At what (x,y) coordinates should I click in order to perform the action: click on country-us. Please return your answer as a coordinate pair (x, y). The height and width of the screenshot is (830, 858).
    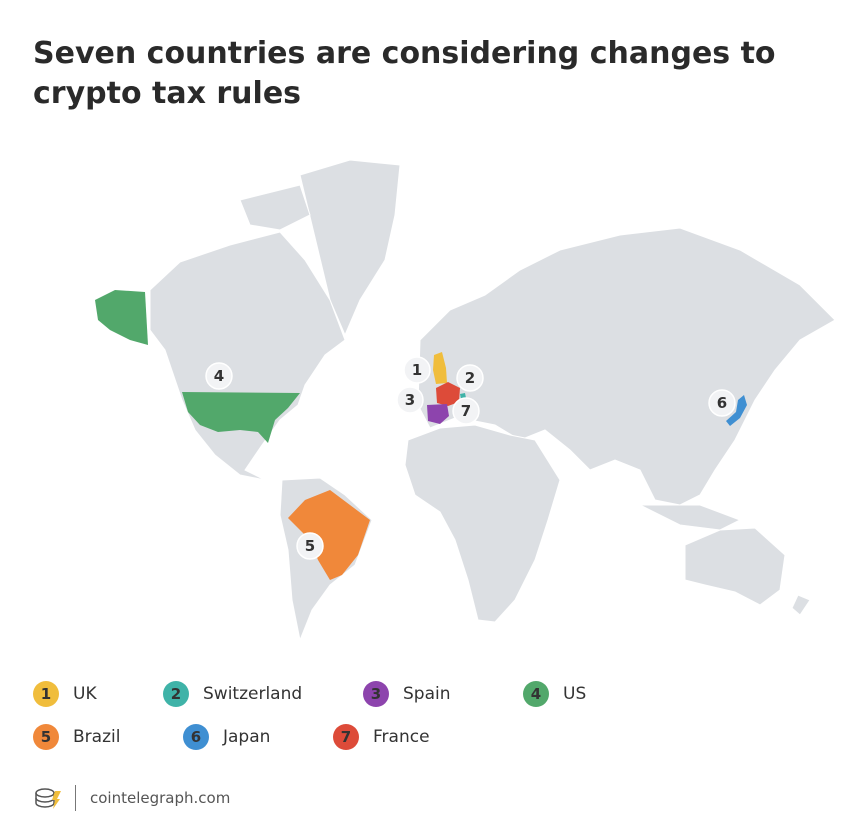
    Looking at the image, I should click on (241, 417).